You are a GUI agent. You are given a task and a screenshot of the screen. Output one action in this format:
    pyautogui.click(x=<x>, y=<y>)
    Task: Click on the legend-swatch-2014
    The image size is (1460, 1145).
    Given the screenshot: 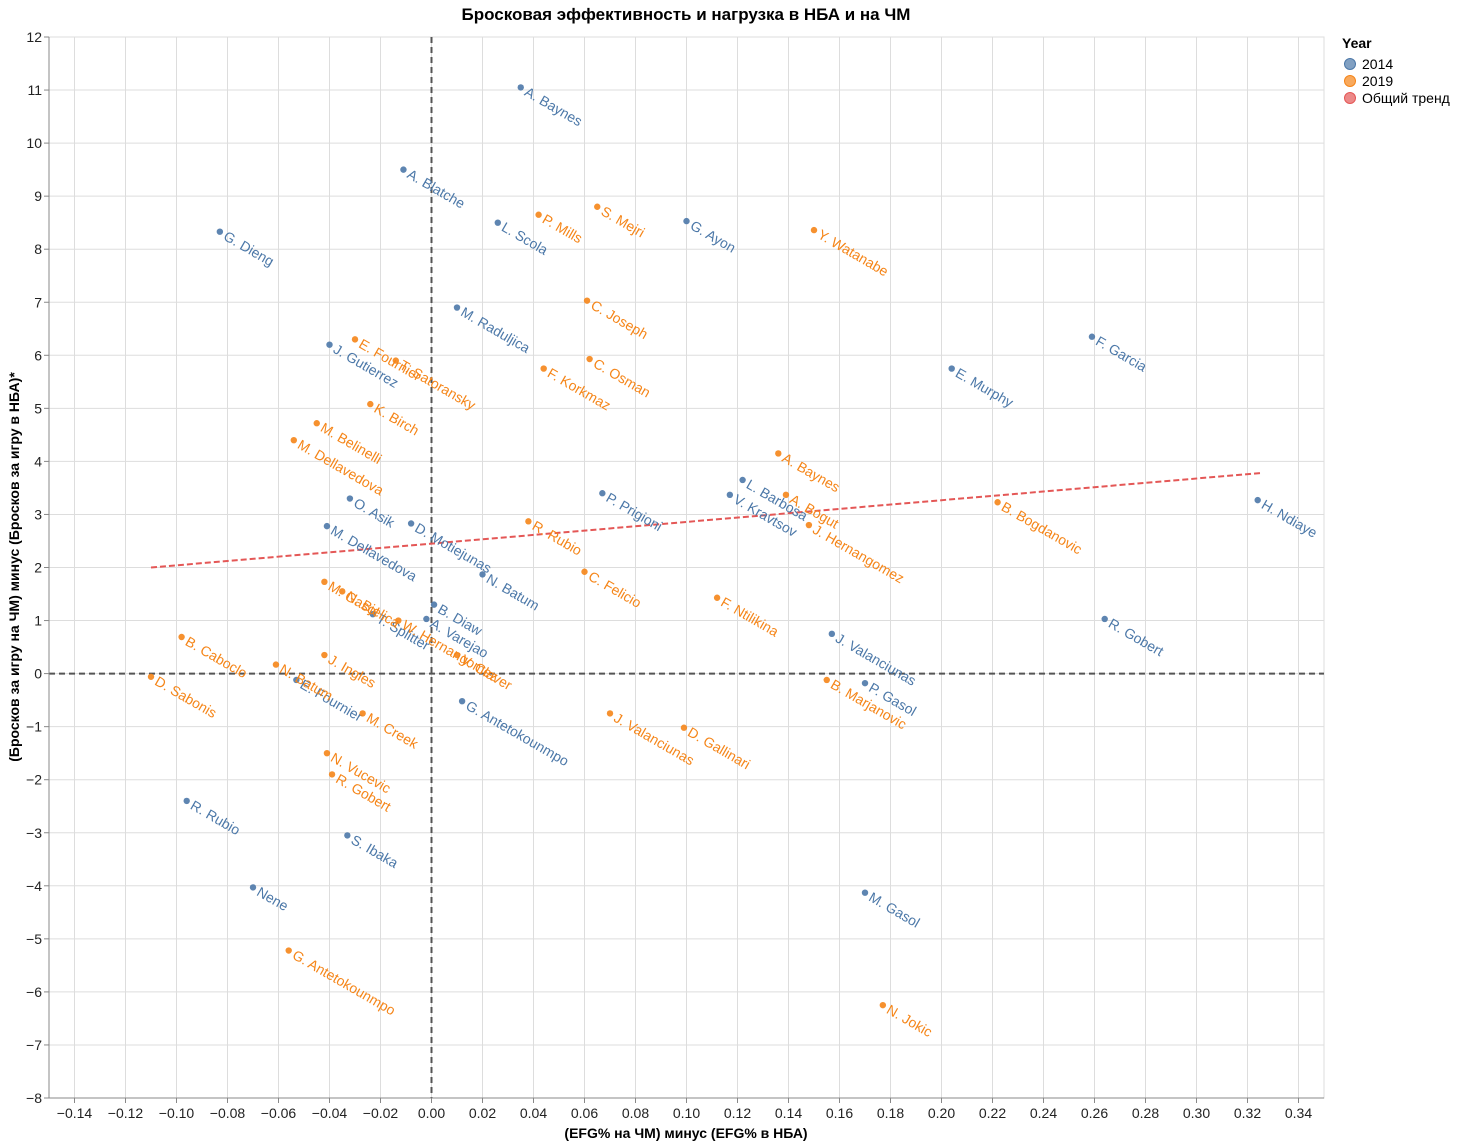 What is the action you would take?
    pyautogui.click(x=1350, y=64)
    